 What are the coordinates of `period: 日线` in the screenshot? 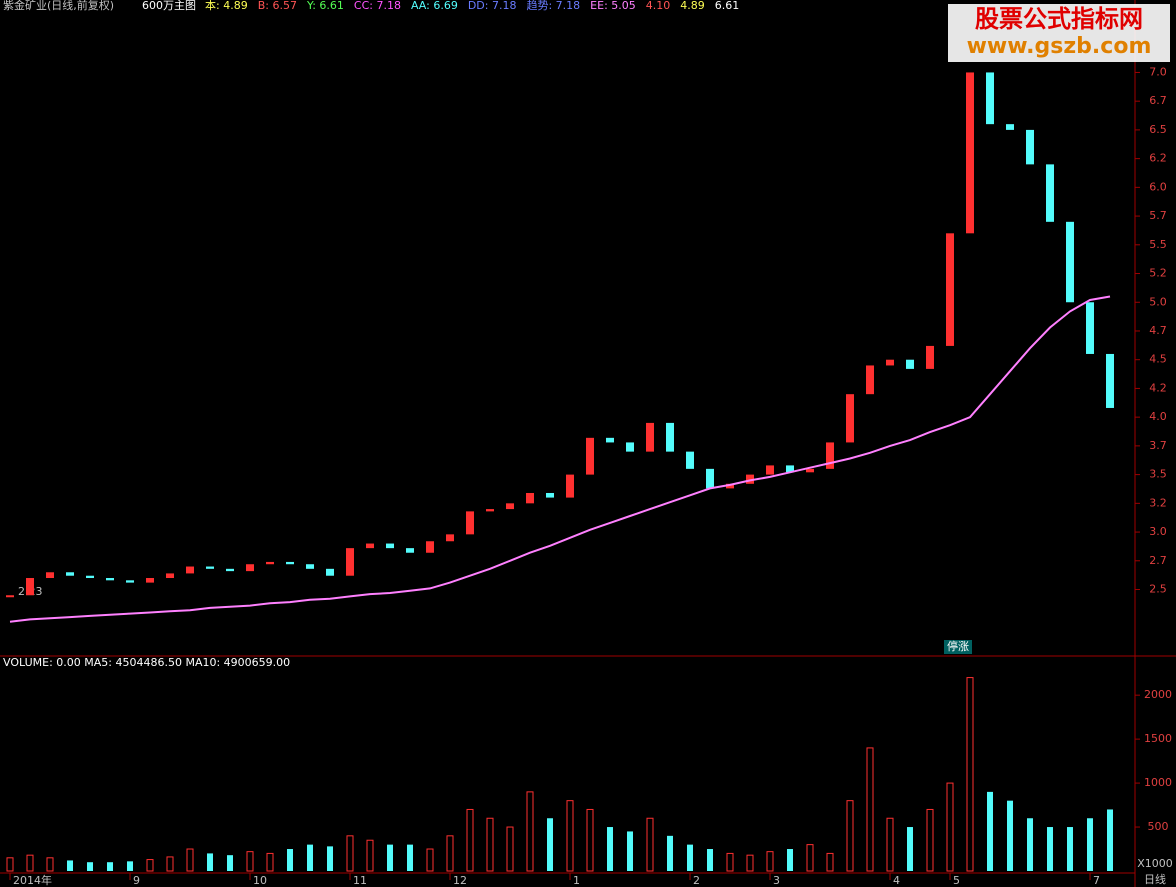 It's located at (1155, 879).